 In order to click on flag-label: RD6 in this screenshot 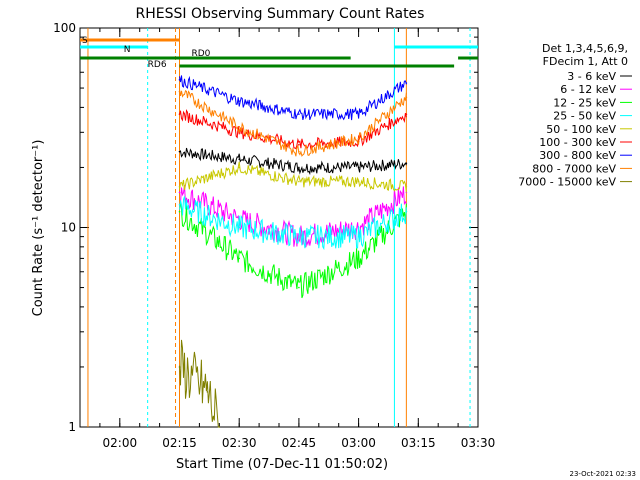, I will do `click(157, 65)`.